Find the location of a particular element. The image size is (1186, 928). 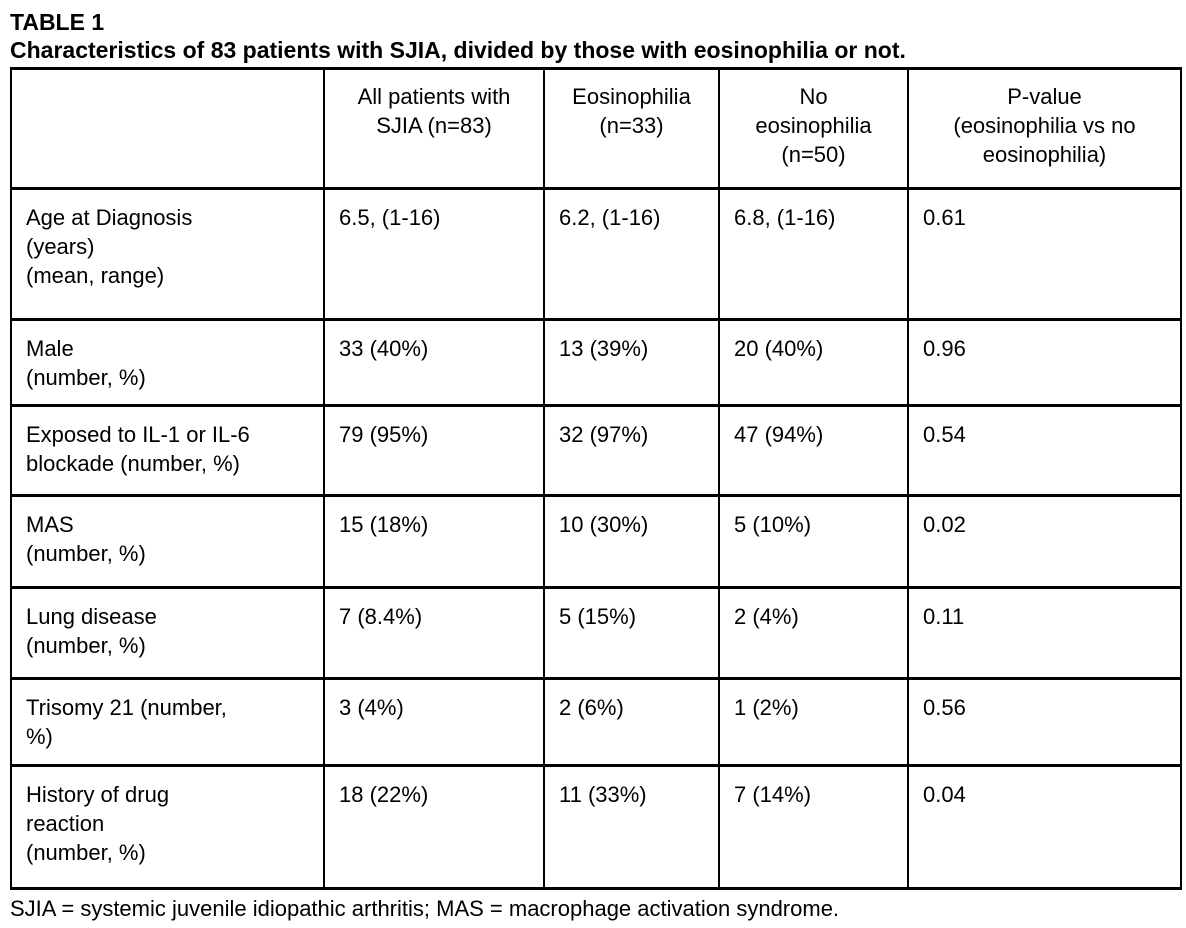

column-header-all-patients: All patients with SJIA (n=83) is located at coordinates (434, 128).